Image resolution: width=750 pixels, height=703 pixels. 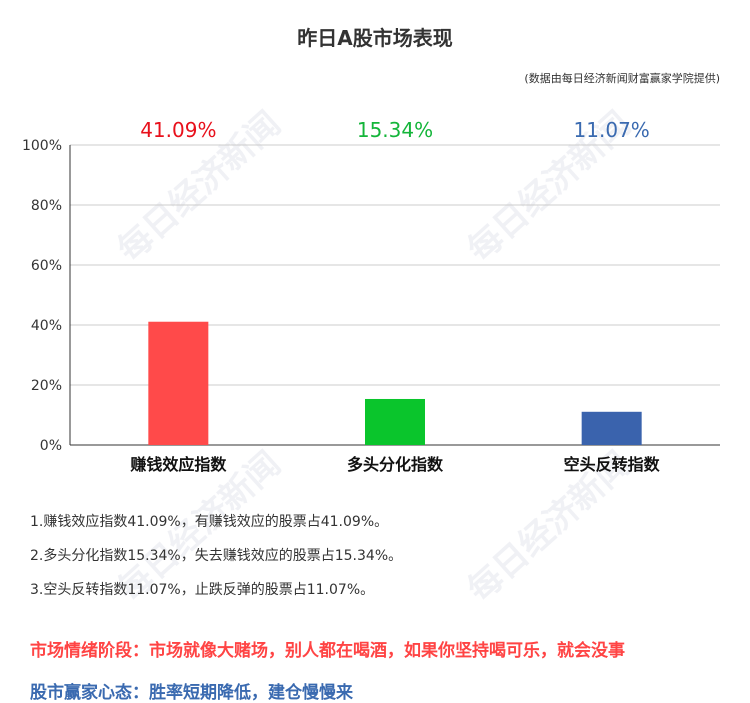 I want to click on investor-mentality-text: 股市赢家心态：胜率短期降低，建仓慢慢来, so click(x=191, y=693).